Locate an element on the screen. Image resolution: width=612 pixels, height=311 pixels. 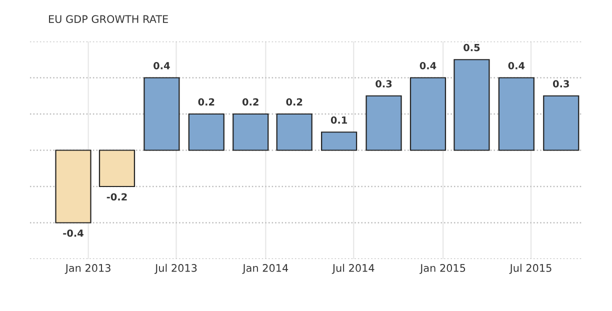
data-label: -0.4 is located at coordinates (73, 233).